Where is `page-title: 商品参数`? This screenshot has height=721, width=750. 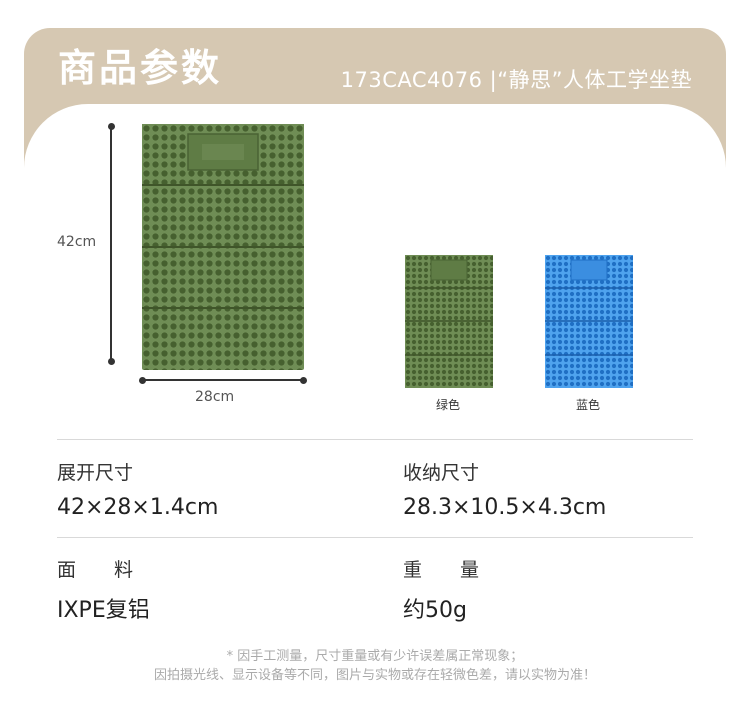 page-title: 商品参数 is located at coordinates (140, 68).